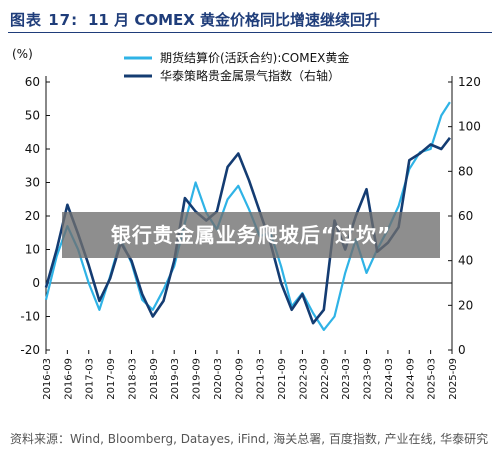 The height and width of the screenshot is (472, 500). Describe the element at coordinates (325, 379) in the screenshot. I see `x-tick-label: 2022-09` at that location.